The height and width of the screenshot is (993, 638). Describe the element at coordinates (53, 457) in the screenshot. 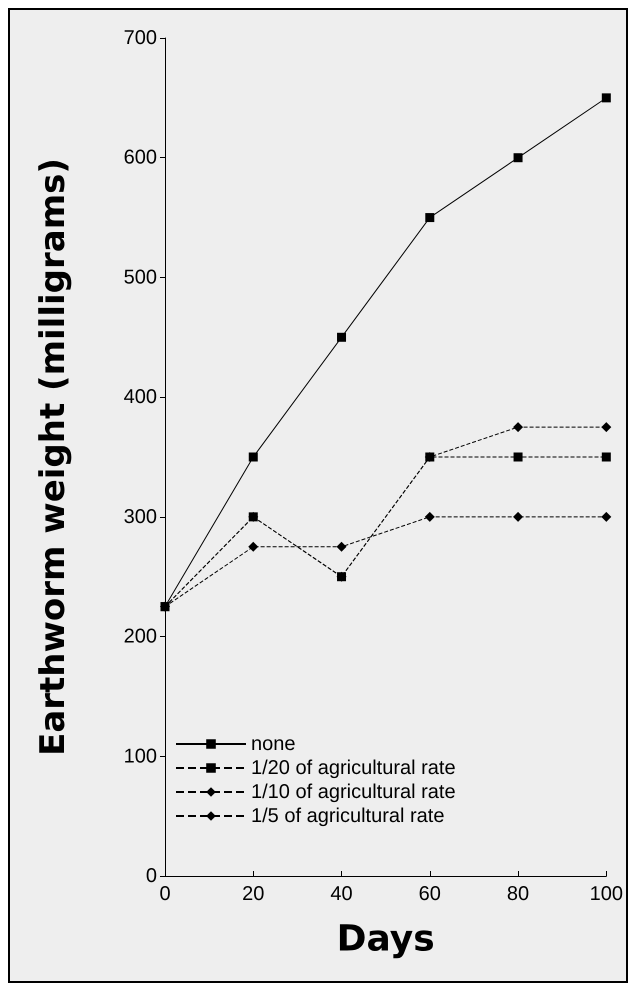

I see `y-axis-title: Earthworm weight (milligrams)` at that location.